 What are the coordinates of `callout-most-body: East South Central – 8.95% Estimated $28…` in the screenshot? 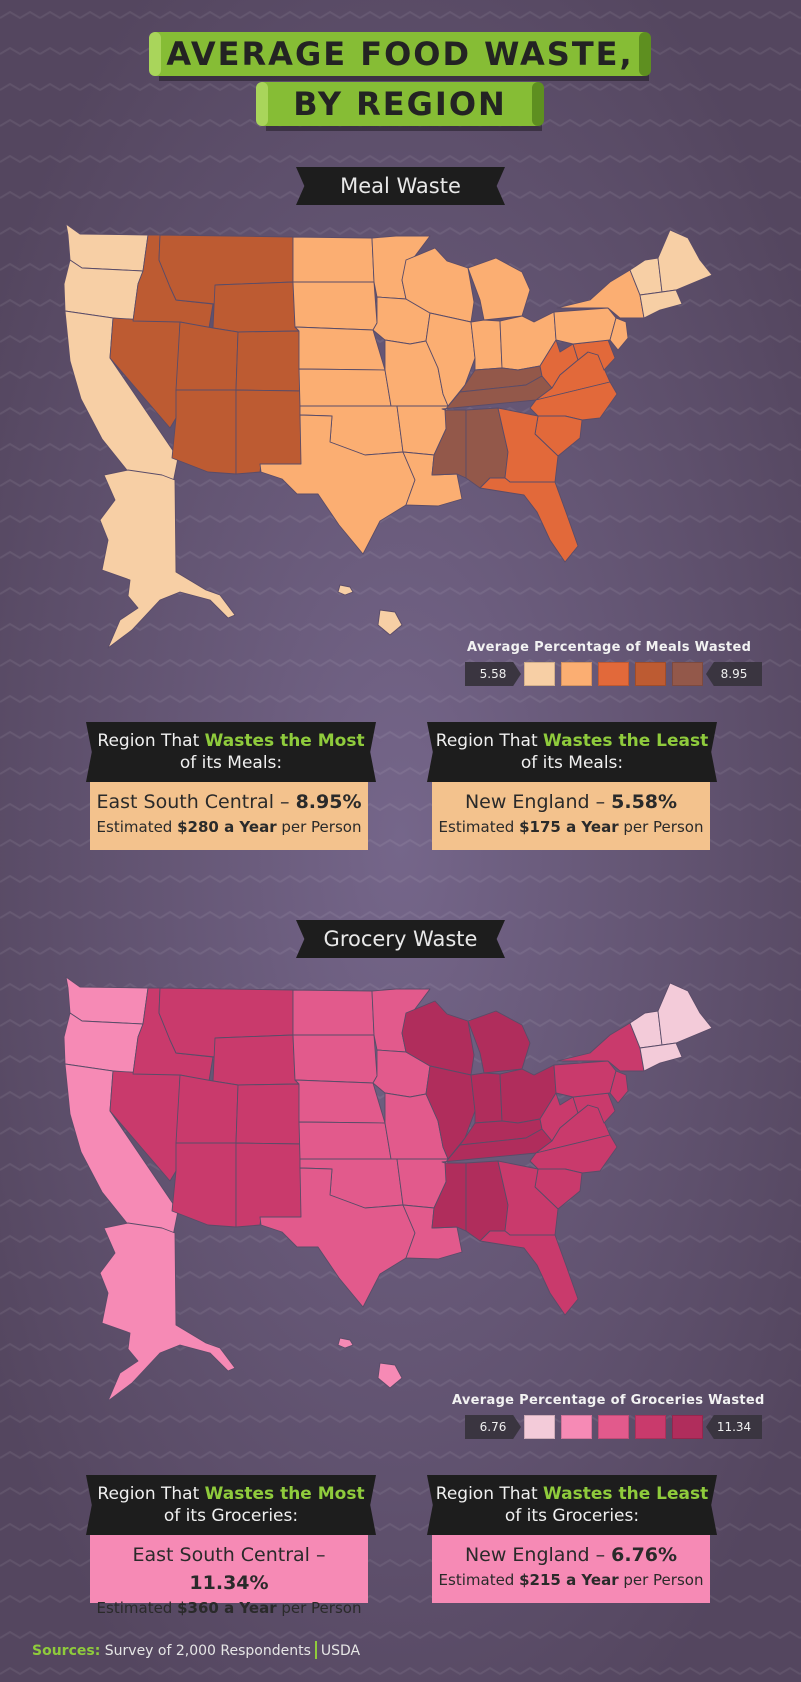 It's located at (229, 816).